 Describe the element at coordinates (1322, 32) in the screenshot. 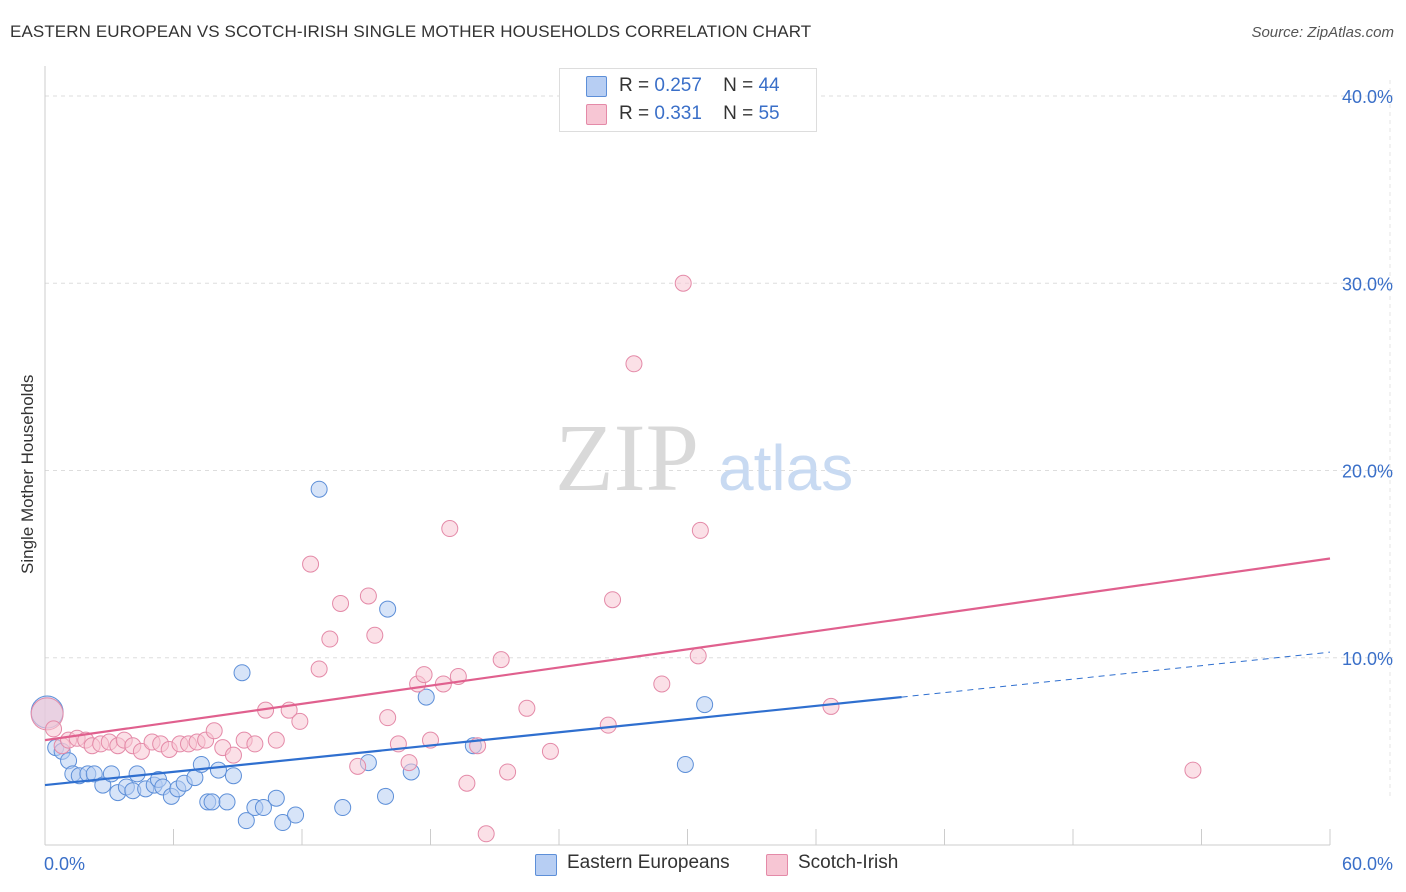

I see `source-label: Source: ZipAtlas.com` at that location.